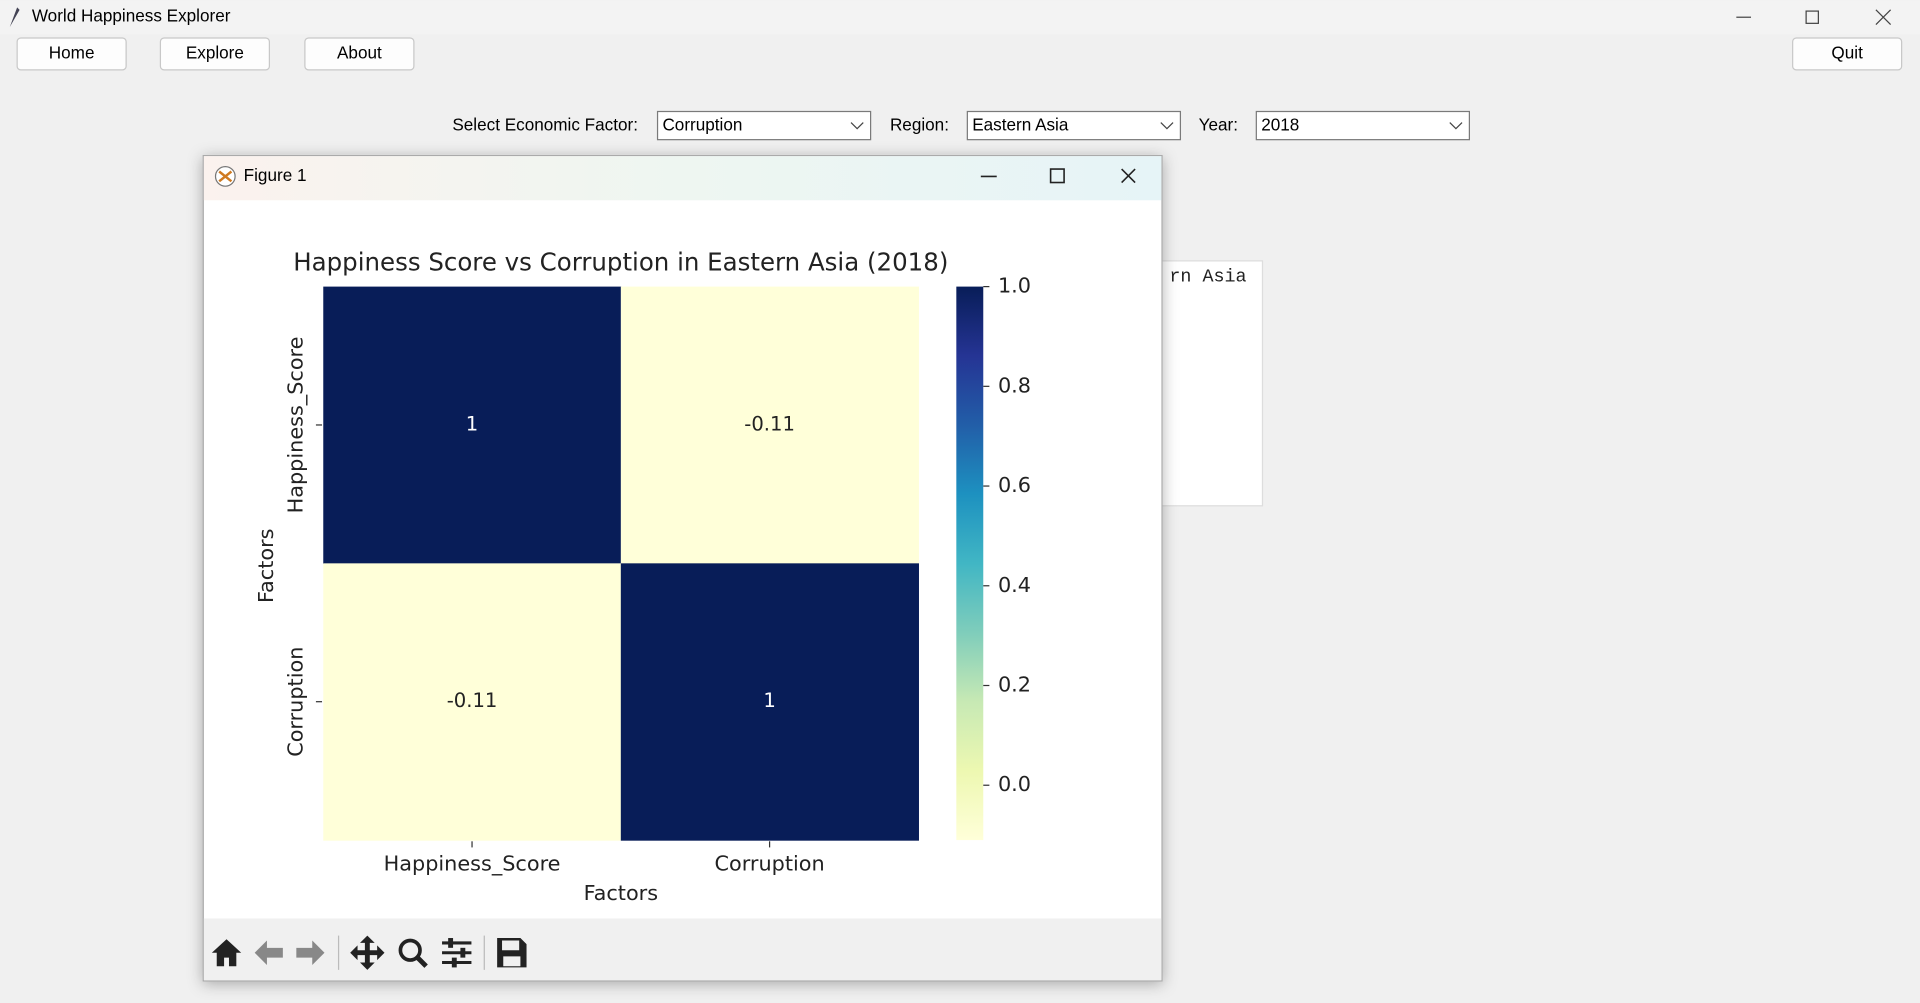 This screenshot has width=1920, height=1003. I want to click on colorbar-tick-label: 0.2, so click(1014, 684).